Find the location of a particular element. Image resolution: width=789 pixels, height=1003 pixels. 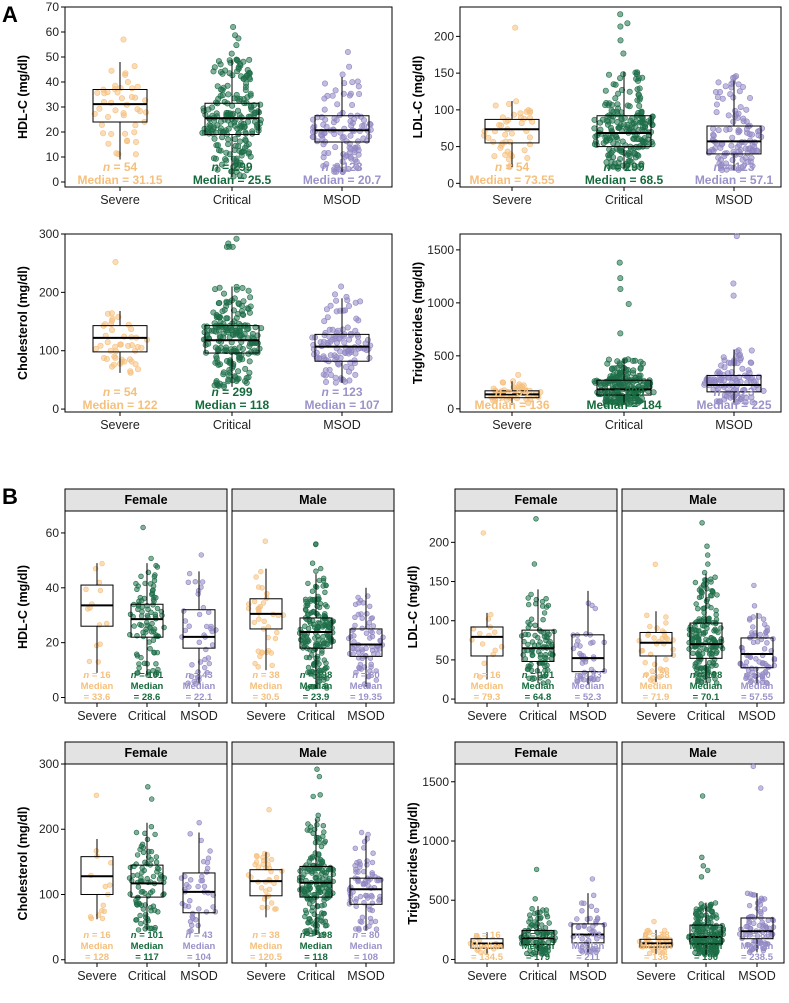

y-tick-label: 50 is located at coordinates (53, 57).